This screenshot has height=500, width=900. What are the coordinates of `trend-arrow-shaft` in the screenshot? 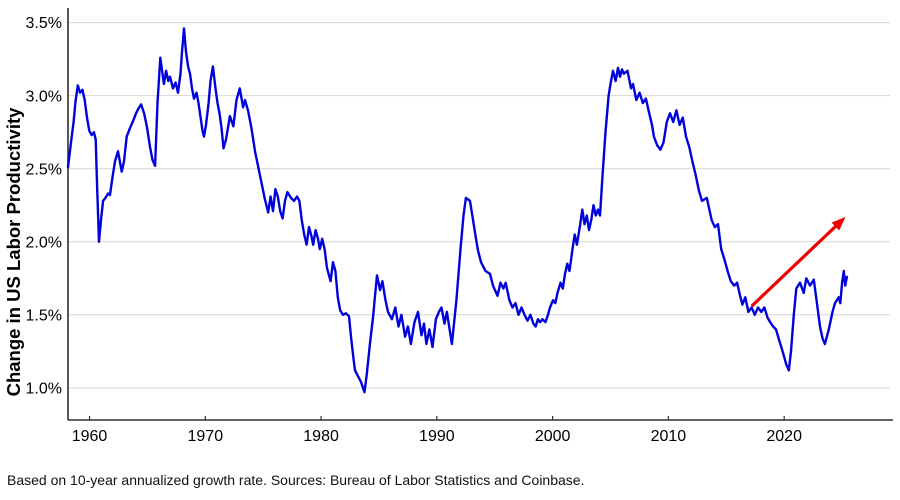 It's located at (794, 266).